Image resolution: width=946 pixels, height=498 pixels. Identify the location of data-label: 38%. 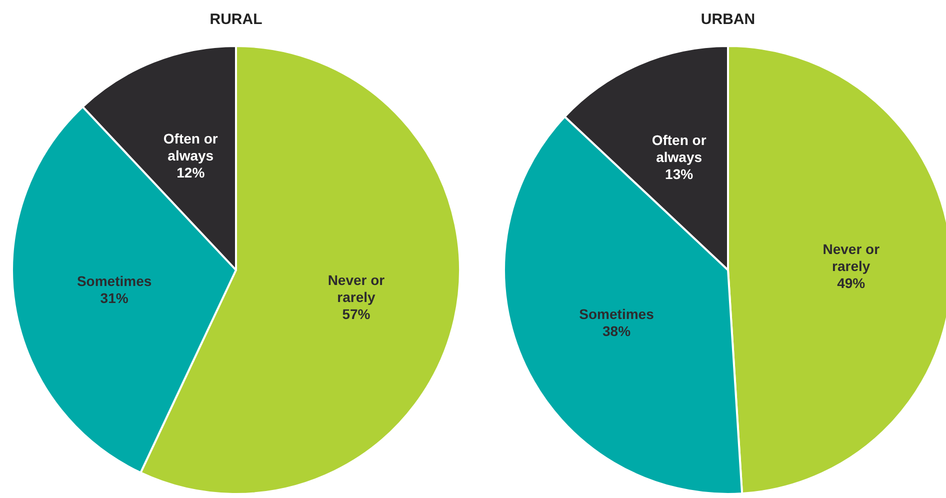
(617, 330).